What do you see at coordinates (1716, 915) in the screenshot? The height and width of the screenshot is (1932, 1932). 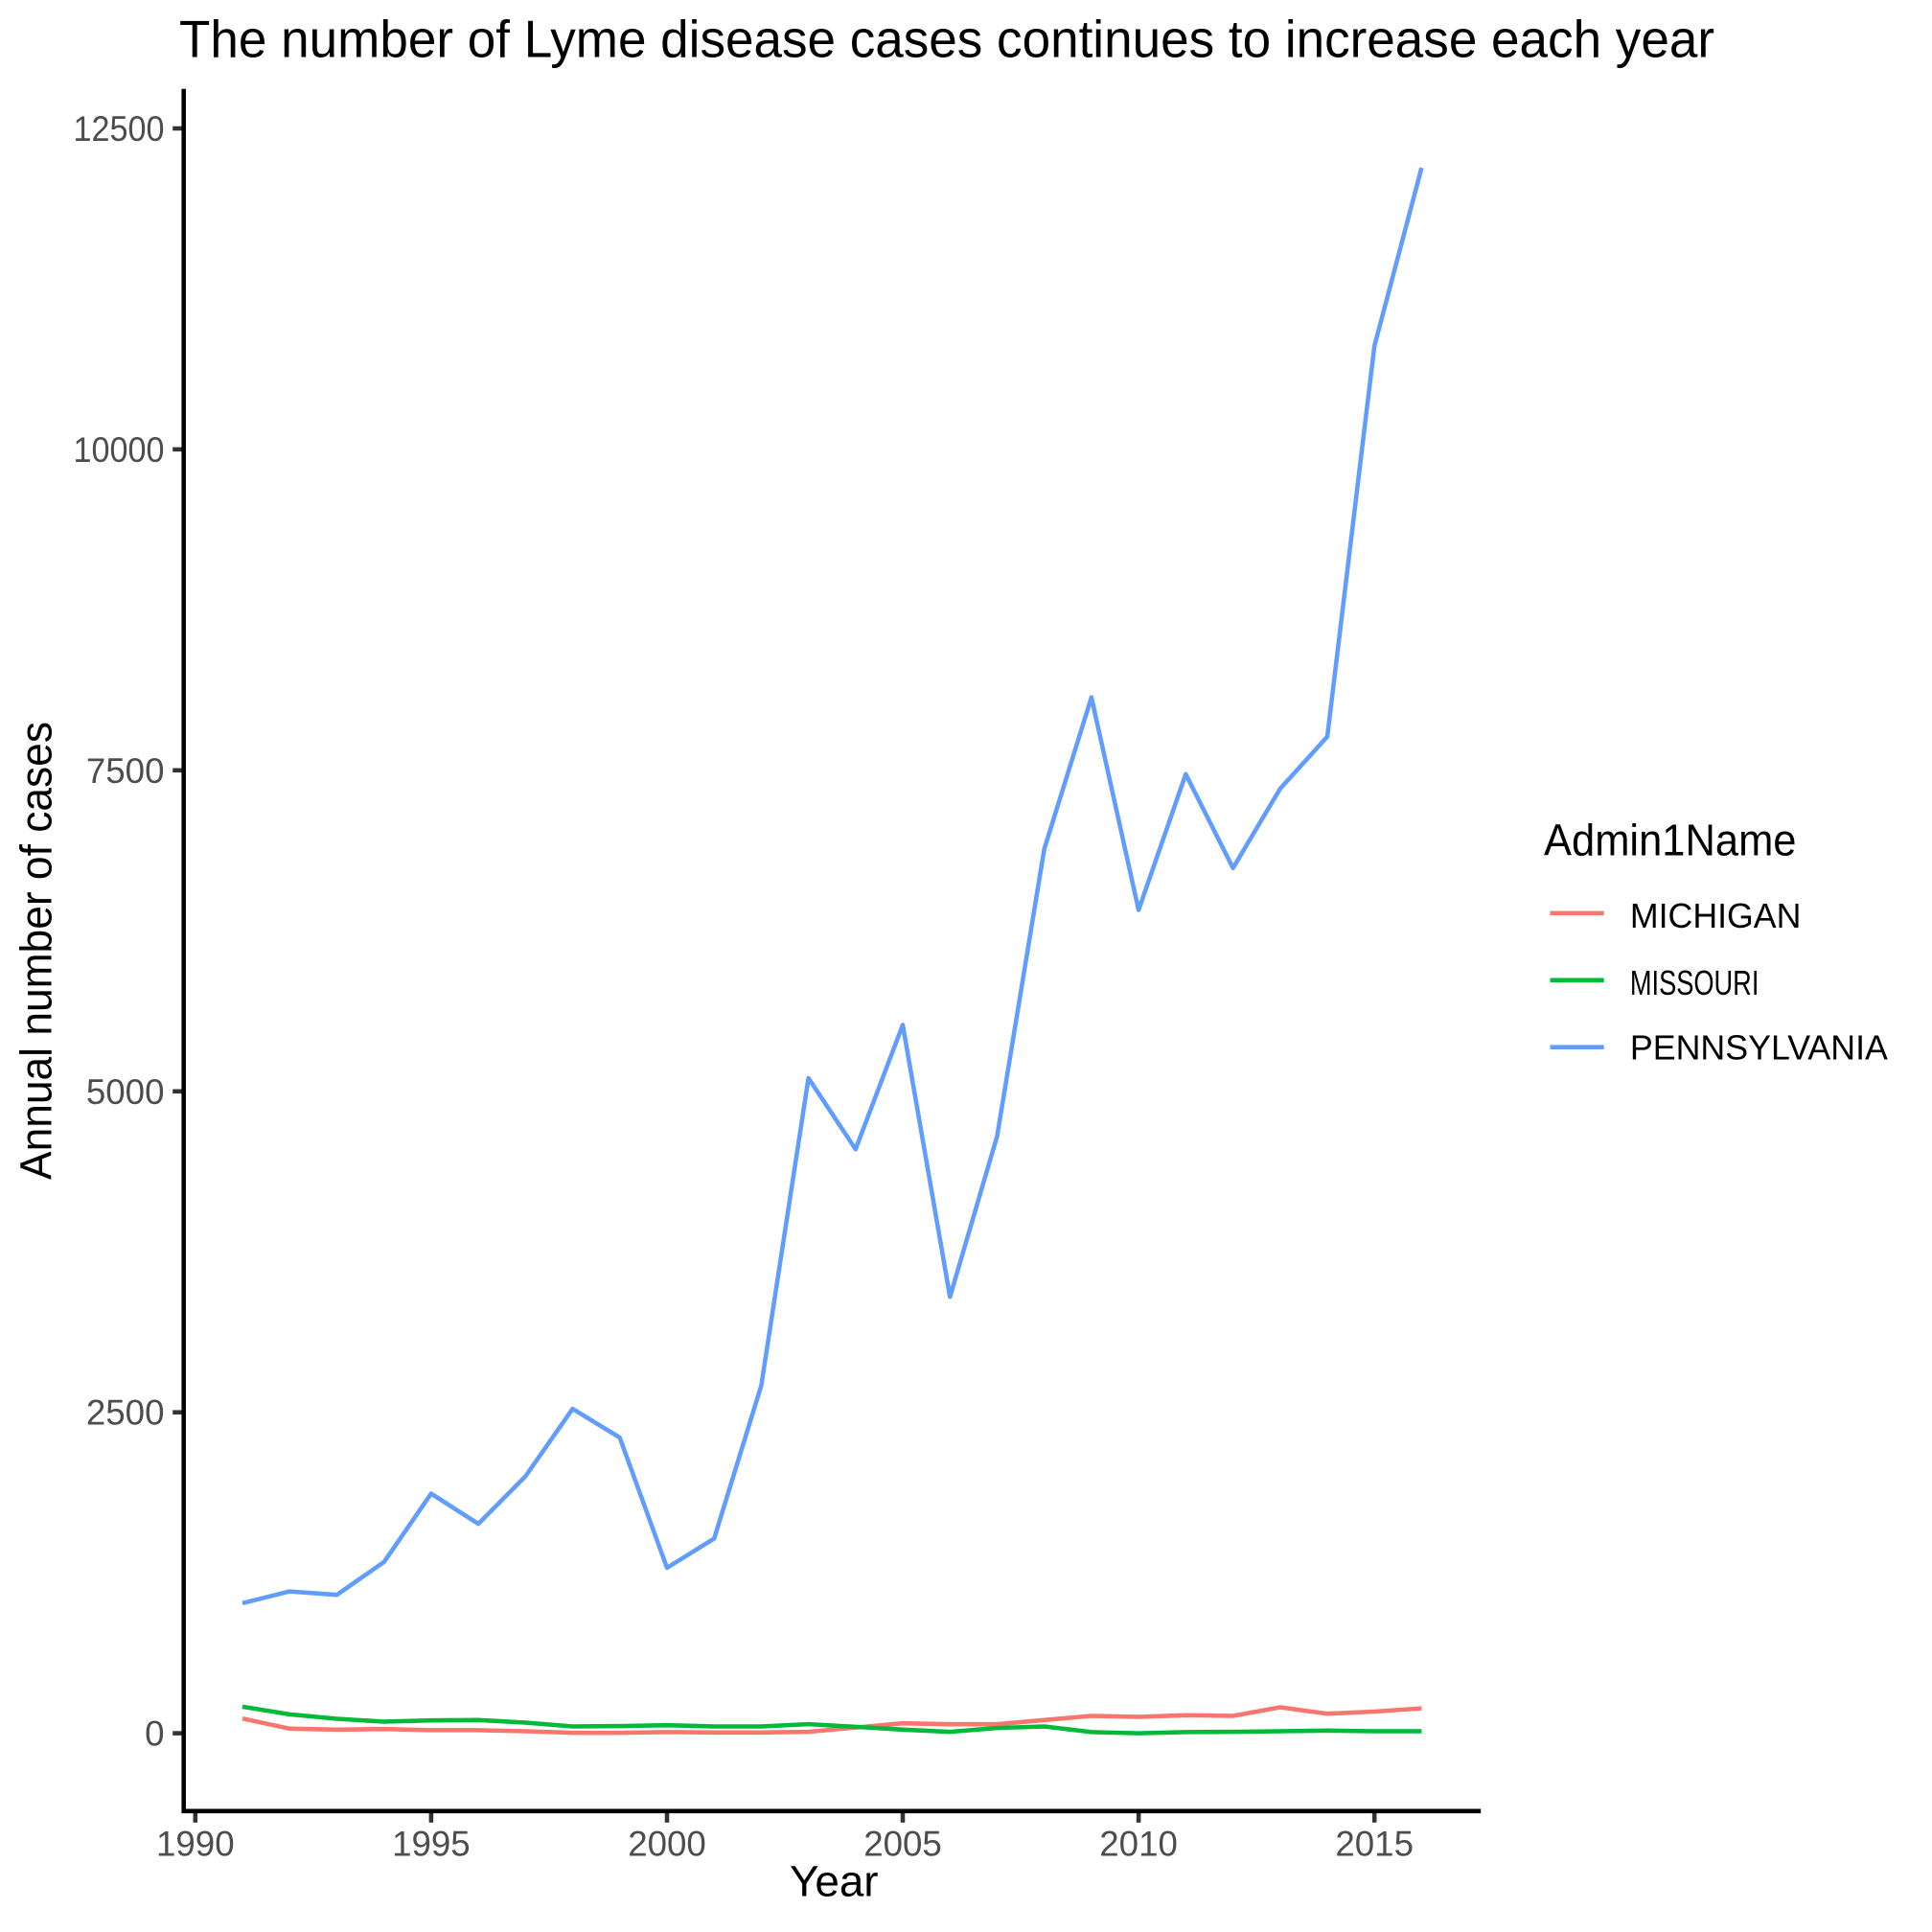 I see `svg-text: MICHIGAN` at bounding box center [1716, 915].